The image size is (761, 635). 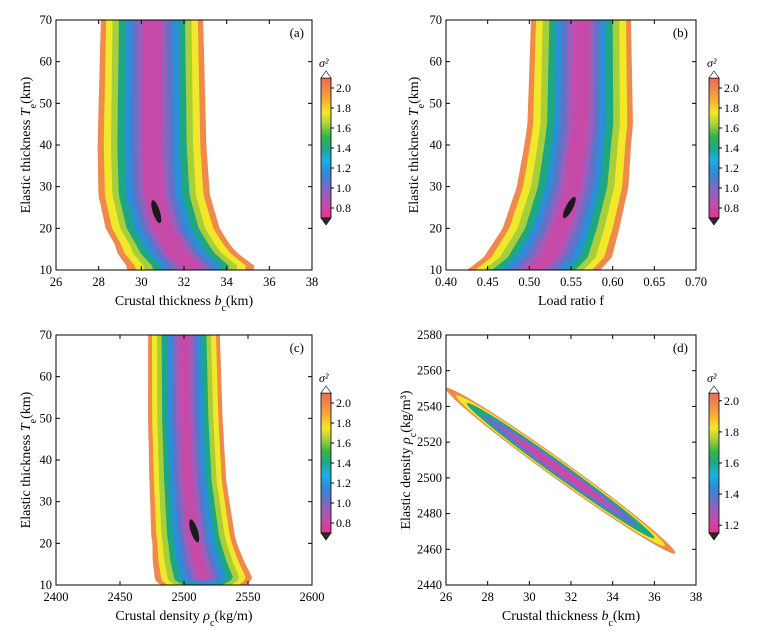 I want to click on x-tick-label: 2400, so click(x=56, y=597).